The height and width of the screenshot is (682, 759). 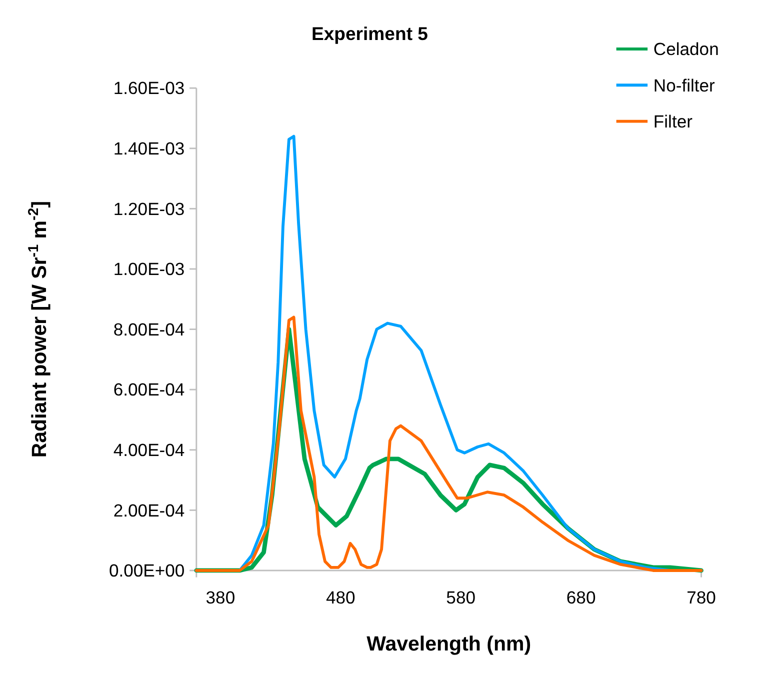 I want to click on y-tick-label: 0.00E+00, so click(x=146, y=570).